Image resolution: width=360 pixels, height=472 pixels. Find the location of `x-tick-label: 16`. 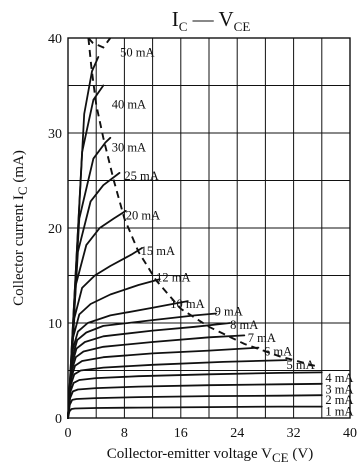

x-tick-label: 16 is located at coordinates (181, 433).